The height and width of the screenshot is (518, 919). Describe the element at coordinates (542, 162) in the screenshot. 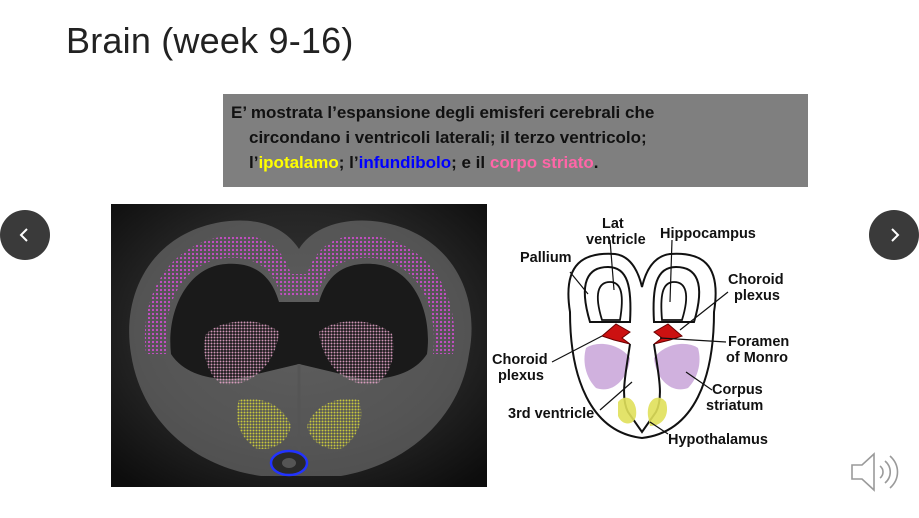

I see `term-corpo-striato: corpo striato` at that location.